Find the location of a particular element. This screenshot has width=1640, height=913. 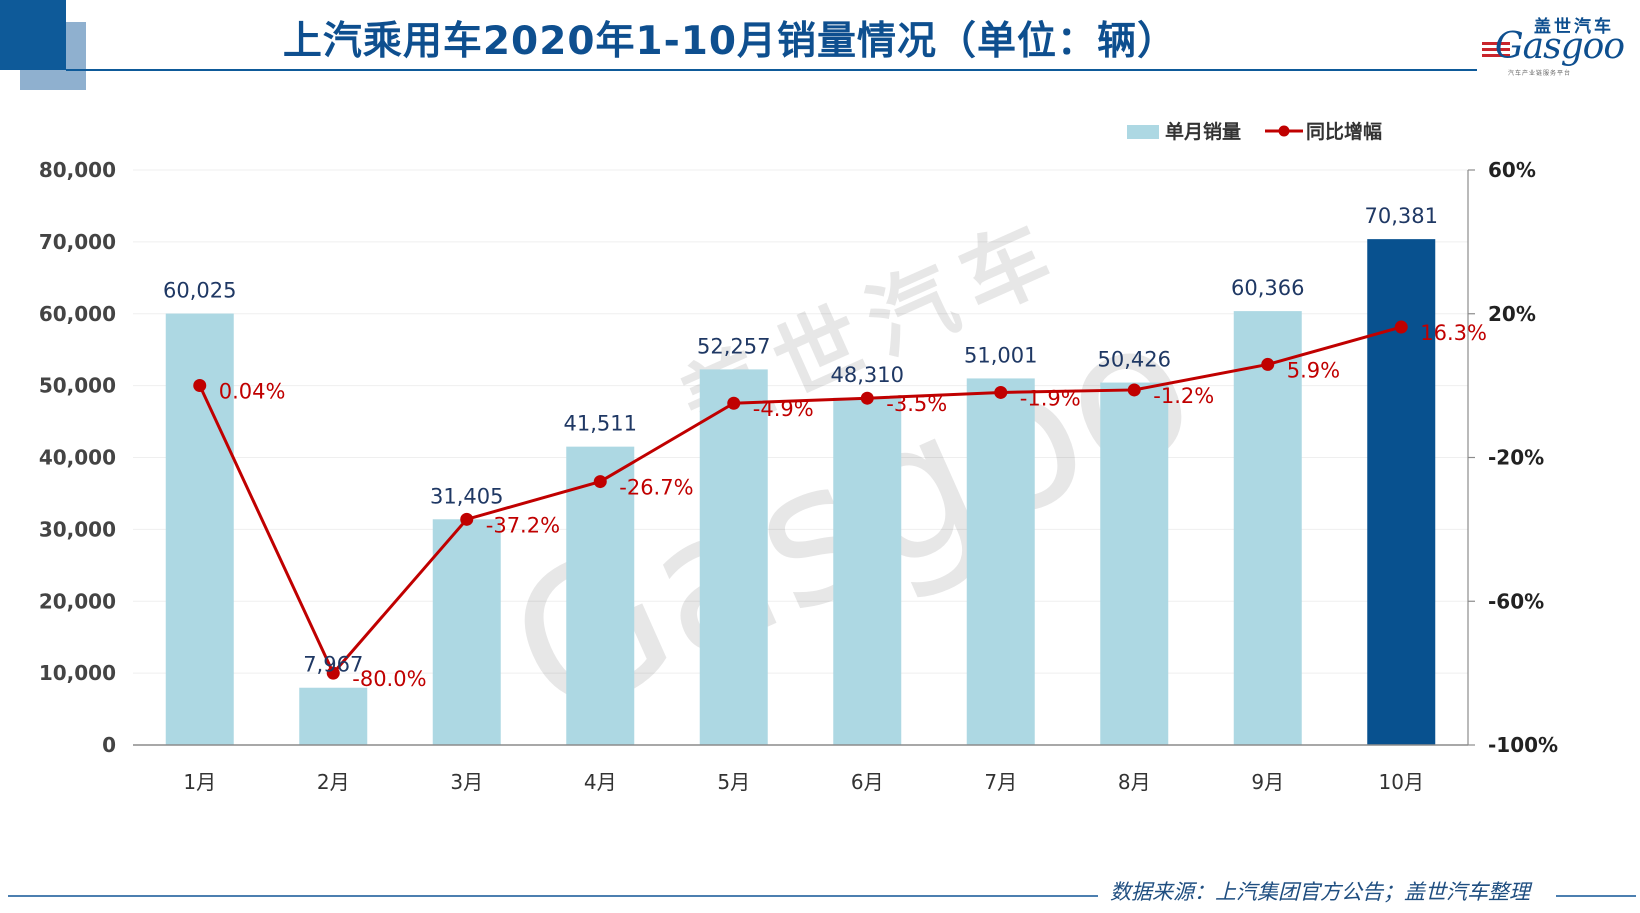

legend-swatch-bar is located at coordinates (1143, 132).